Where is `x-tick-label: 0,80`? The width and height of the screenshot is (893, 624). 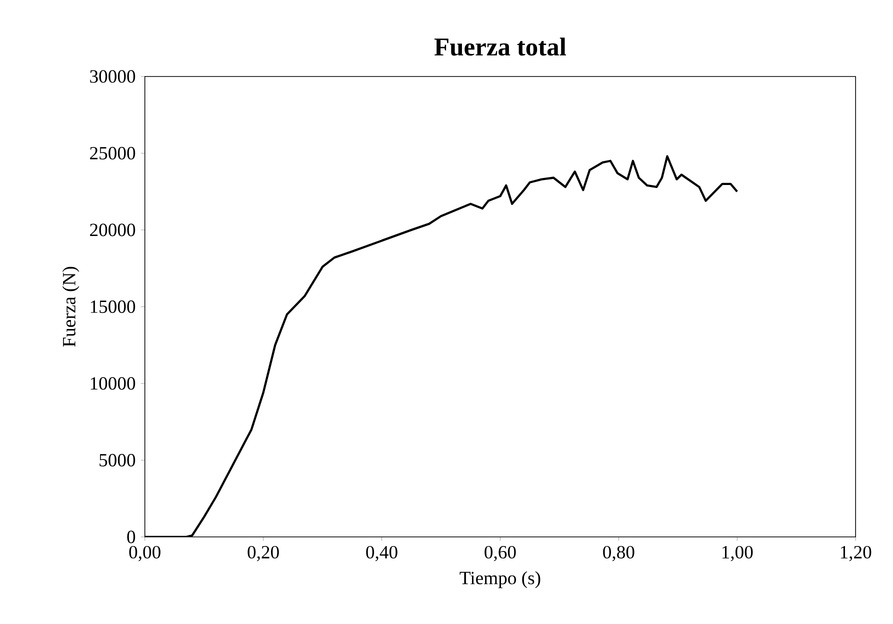 x-tick-label: 0,80 is located at coordinates (618, 554).